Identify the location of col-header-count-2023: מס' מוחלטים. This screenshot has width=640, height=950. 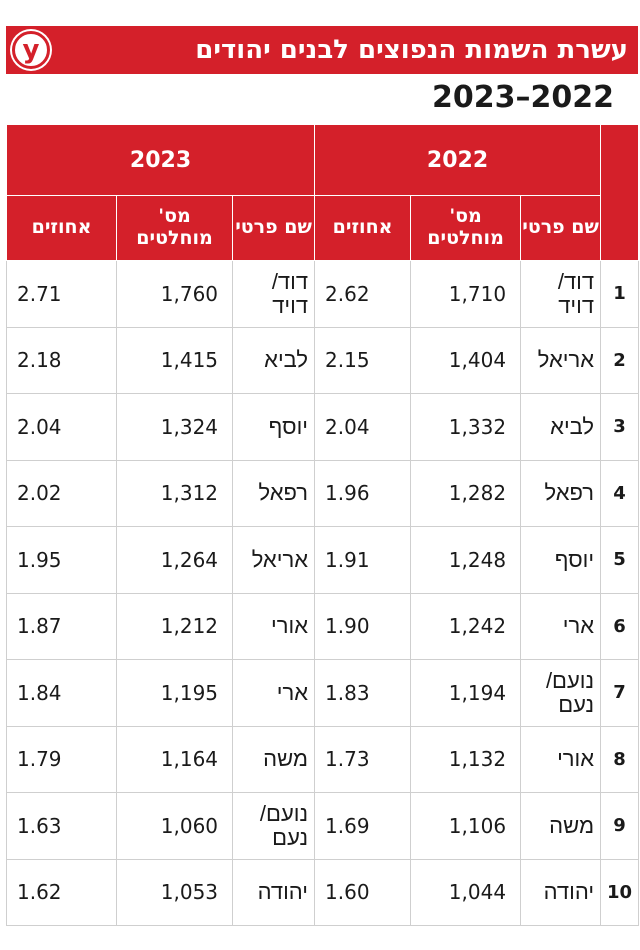
(175, 228).